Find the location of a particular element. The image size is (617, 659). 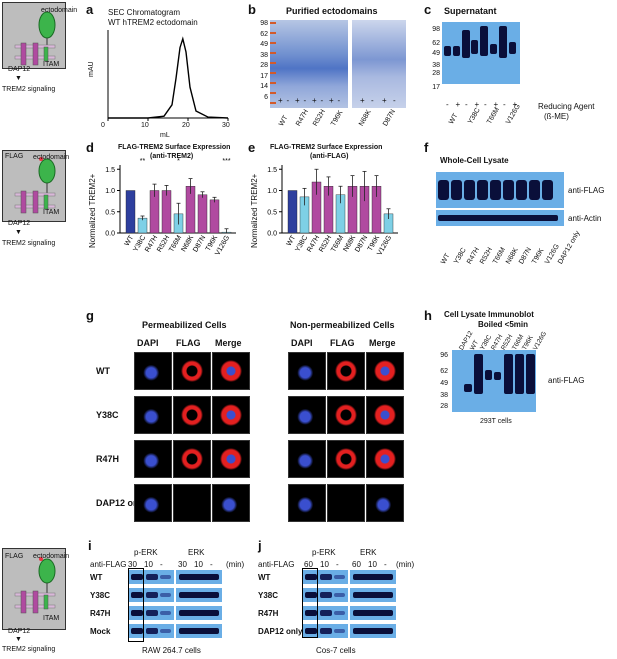

lane-label: T66M is located at coordinates (494, 116).